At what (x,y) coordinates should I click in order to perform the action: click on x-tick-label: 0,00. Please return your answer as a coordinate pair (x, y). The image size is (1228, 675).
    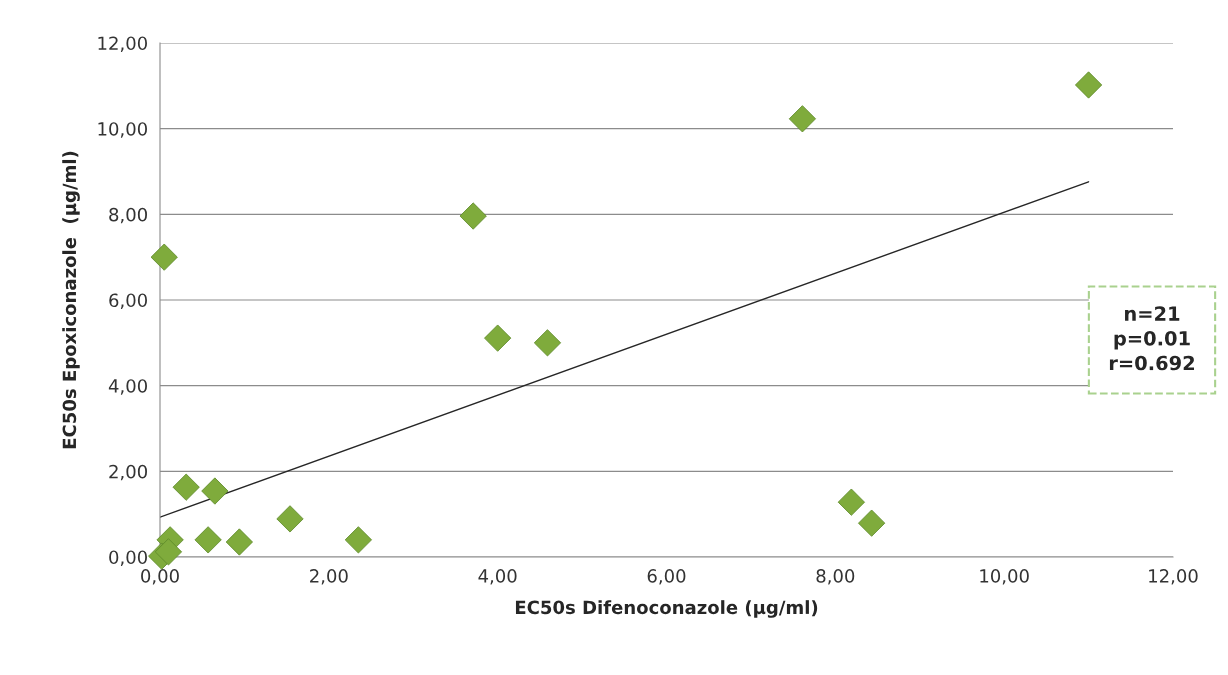
    Looking at the image, I should click on (160, 577).